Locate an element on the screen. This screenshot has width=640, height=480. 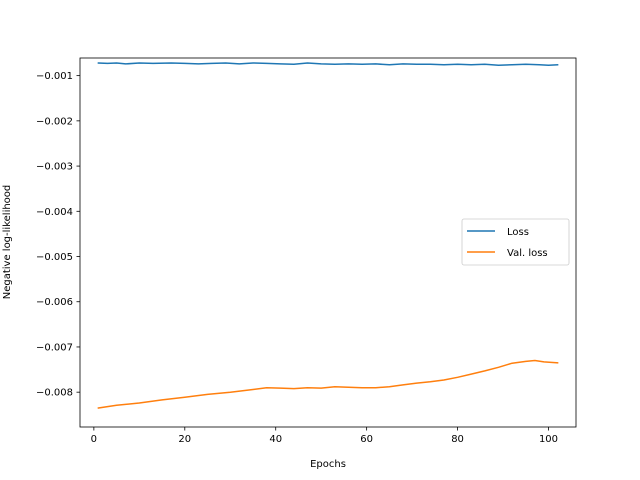
x-axis-ticks: 0 20 40 60 80 100 is located at coordinates (324, 436).